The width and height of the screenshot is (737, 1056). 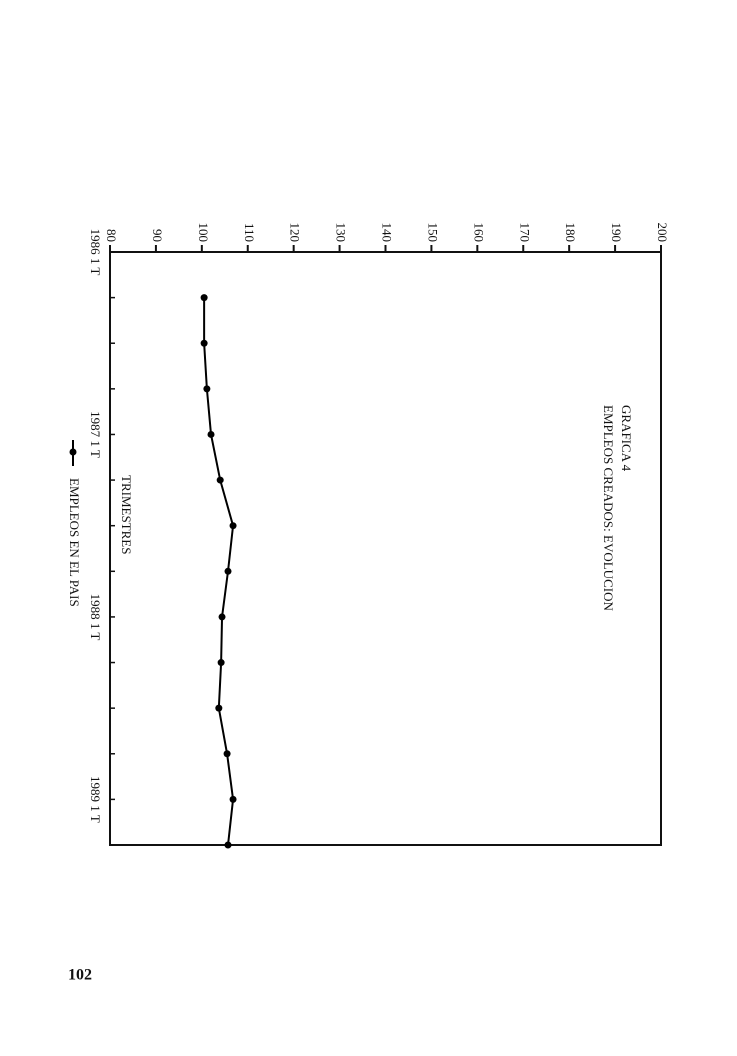 What do you see at coordinates (95, 252) in the screenshot?
I see `x-tick-label: 1986 1 T` at bounding box center [95, 252].